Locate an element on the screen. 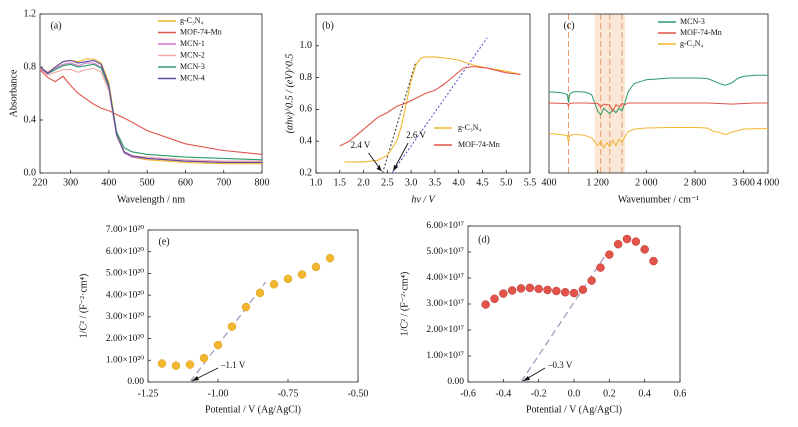  x-axis-label: Potential / V (Ag/AgCl) is located at coordinates (574, 409).